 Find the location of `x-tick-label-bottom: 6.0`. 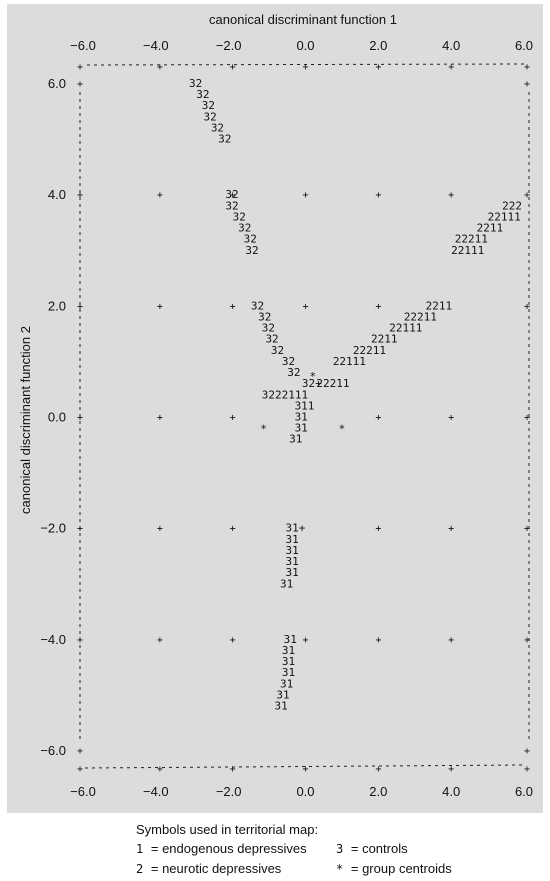

x-tick-label-bottom: 6.0 is located at coordinates (524, 791).